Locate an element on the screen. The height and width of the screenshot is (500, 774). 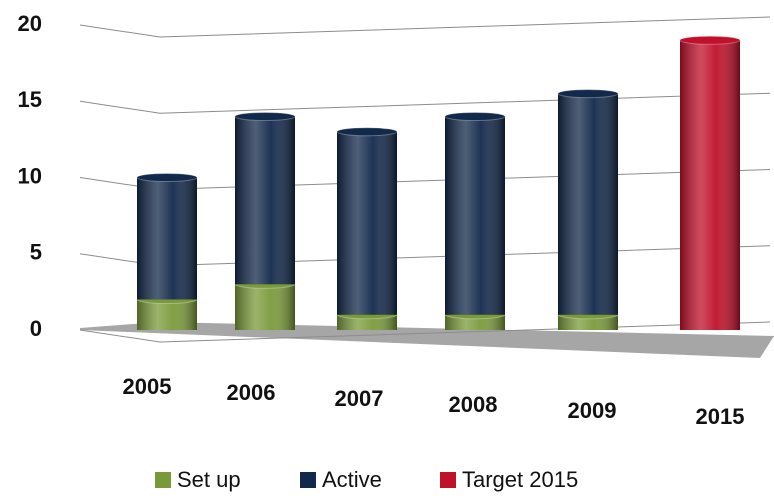
y-tick-label: 10 is located at coordinates (30, 175).